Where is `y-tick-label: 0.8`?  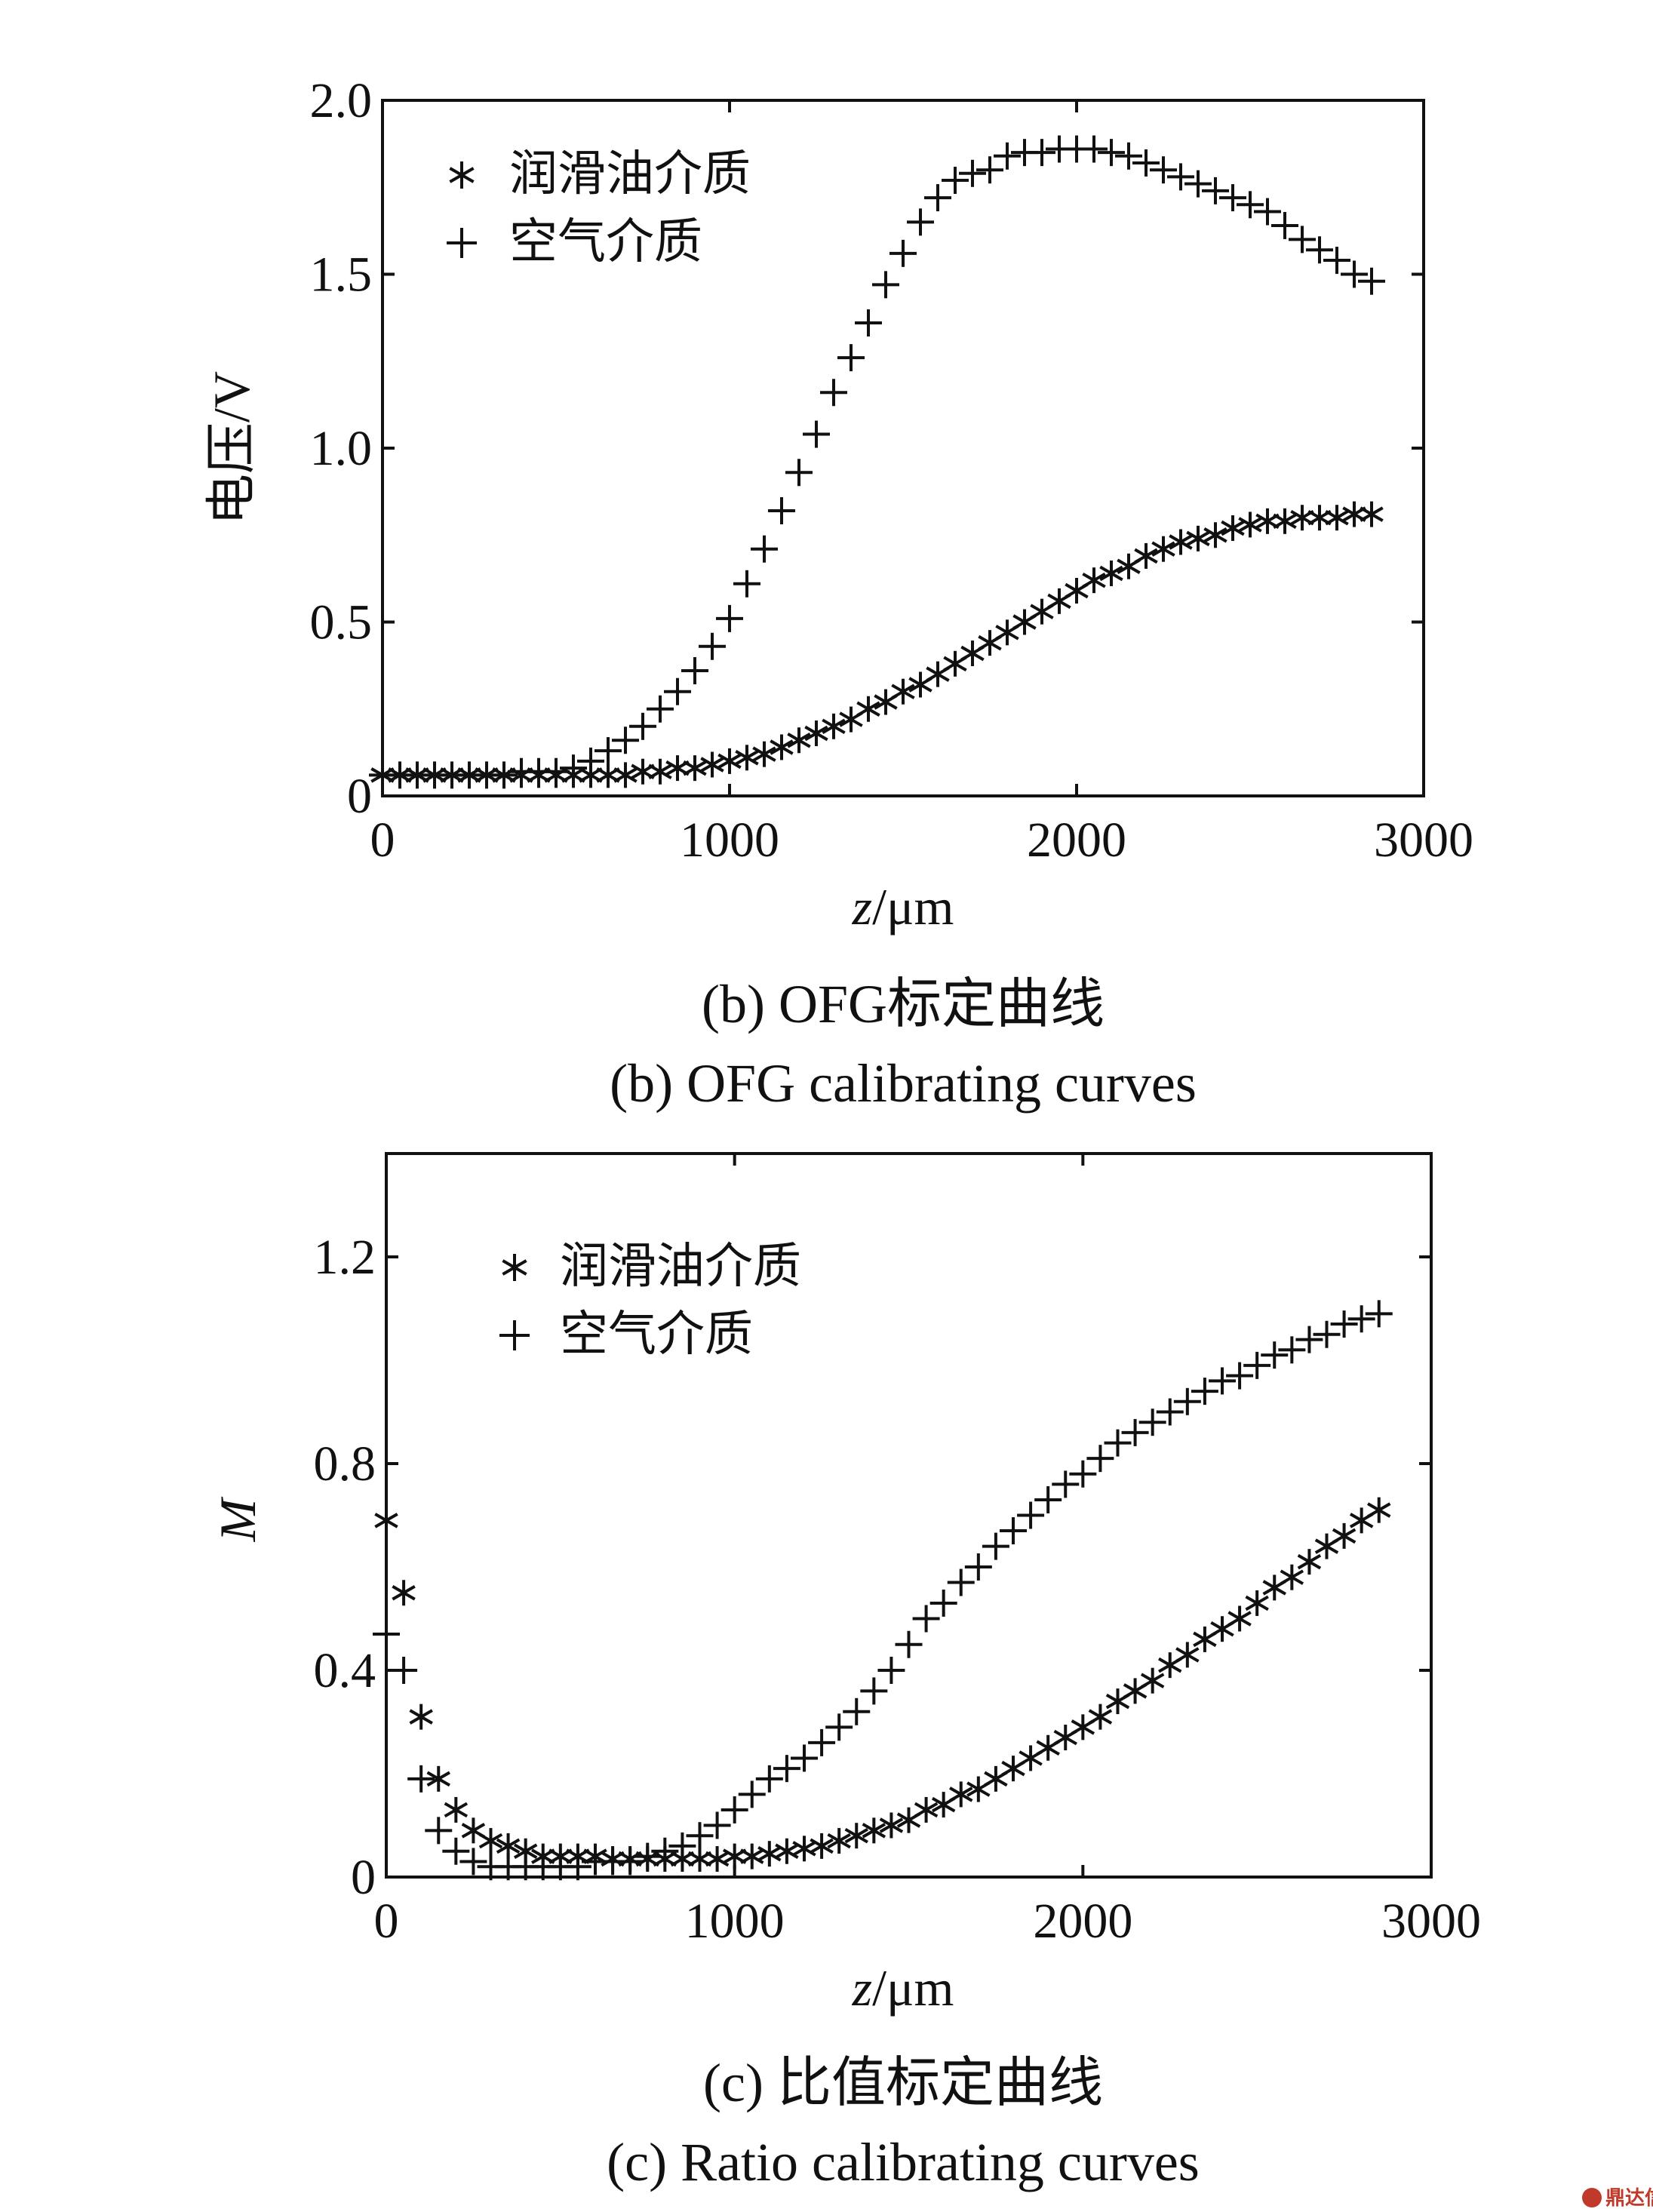
y-tick-label: 0.8 is located at coordinates (345, 1464).